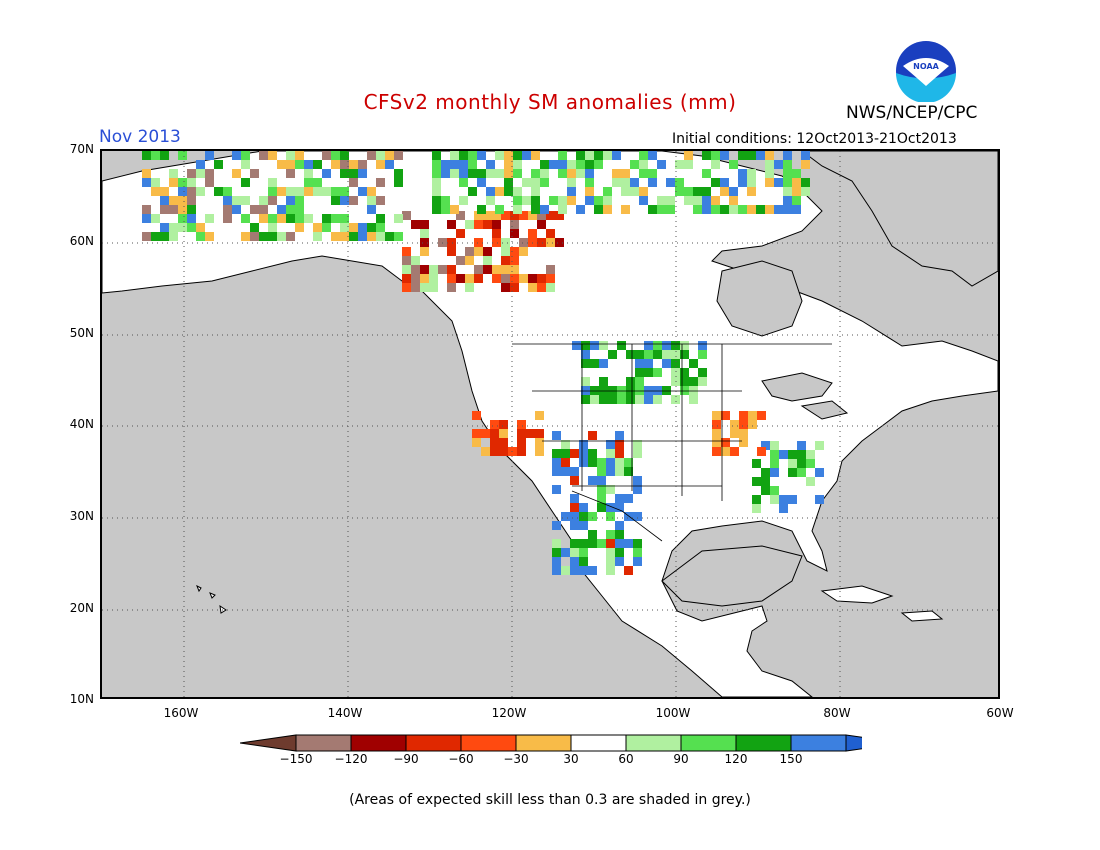  I want to click on lon-label: 160W, so click(181, 713).